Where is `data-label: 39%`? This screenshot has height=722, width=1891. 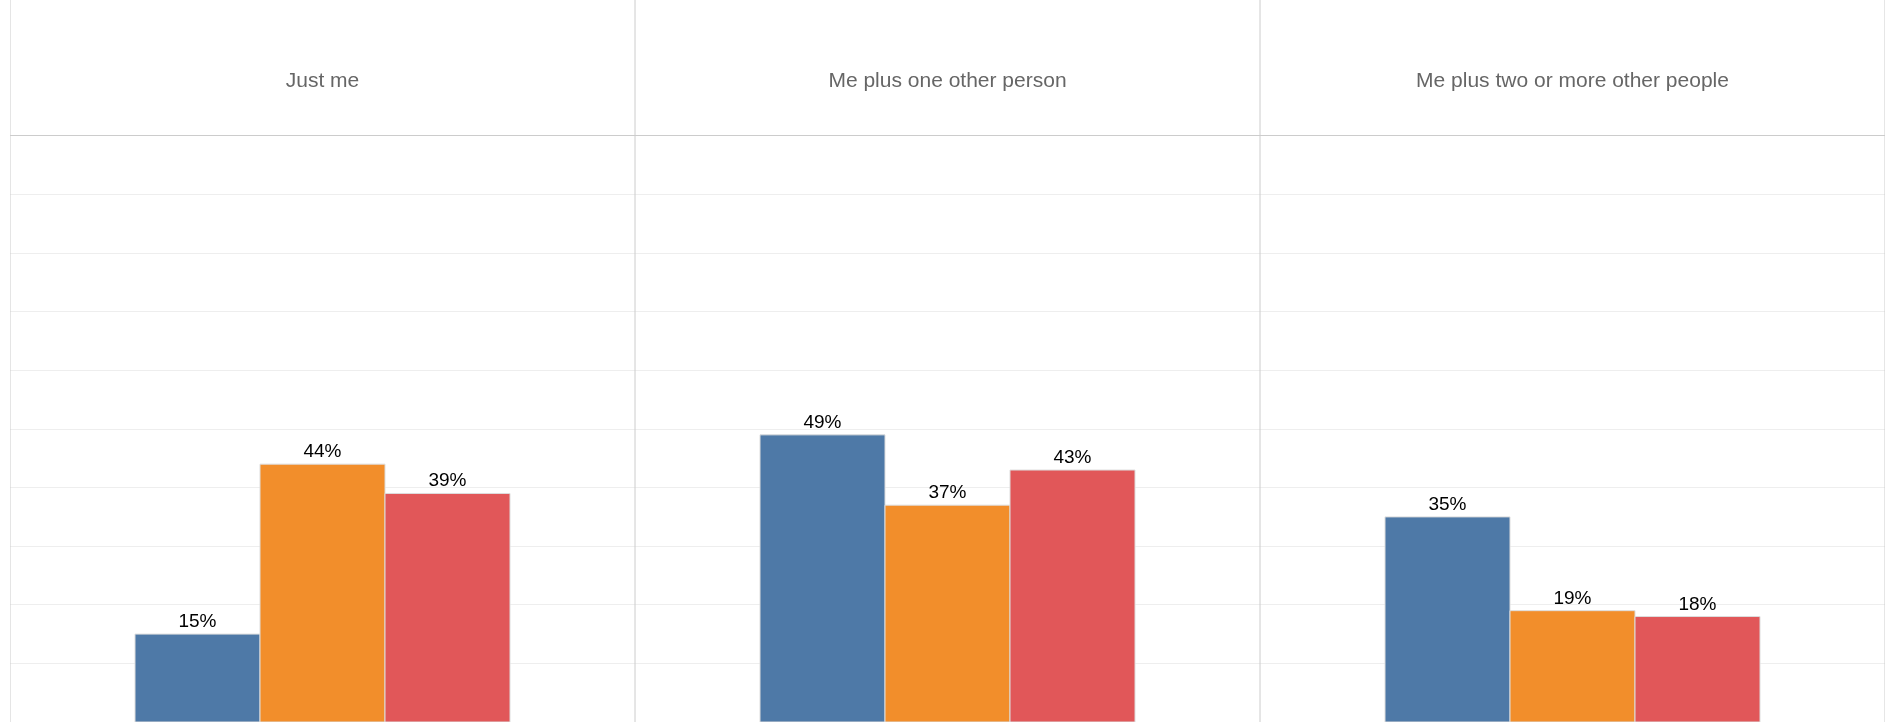 data-label: 39% is located at coordinates (447, 480).